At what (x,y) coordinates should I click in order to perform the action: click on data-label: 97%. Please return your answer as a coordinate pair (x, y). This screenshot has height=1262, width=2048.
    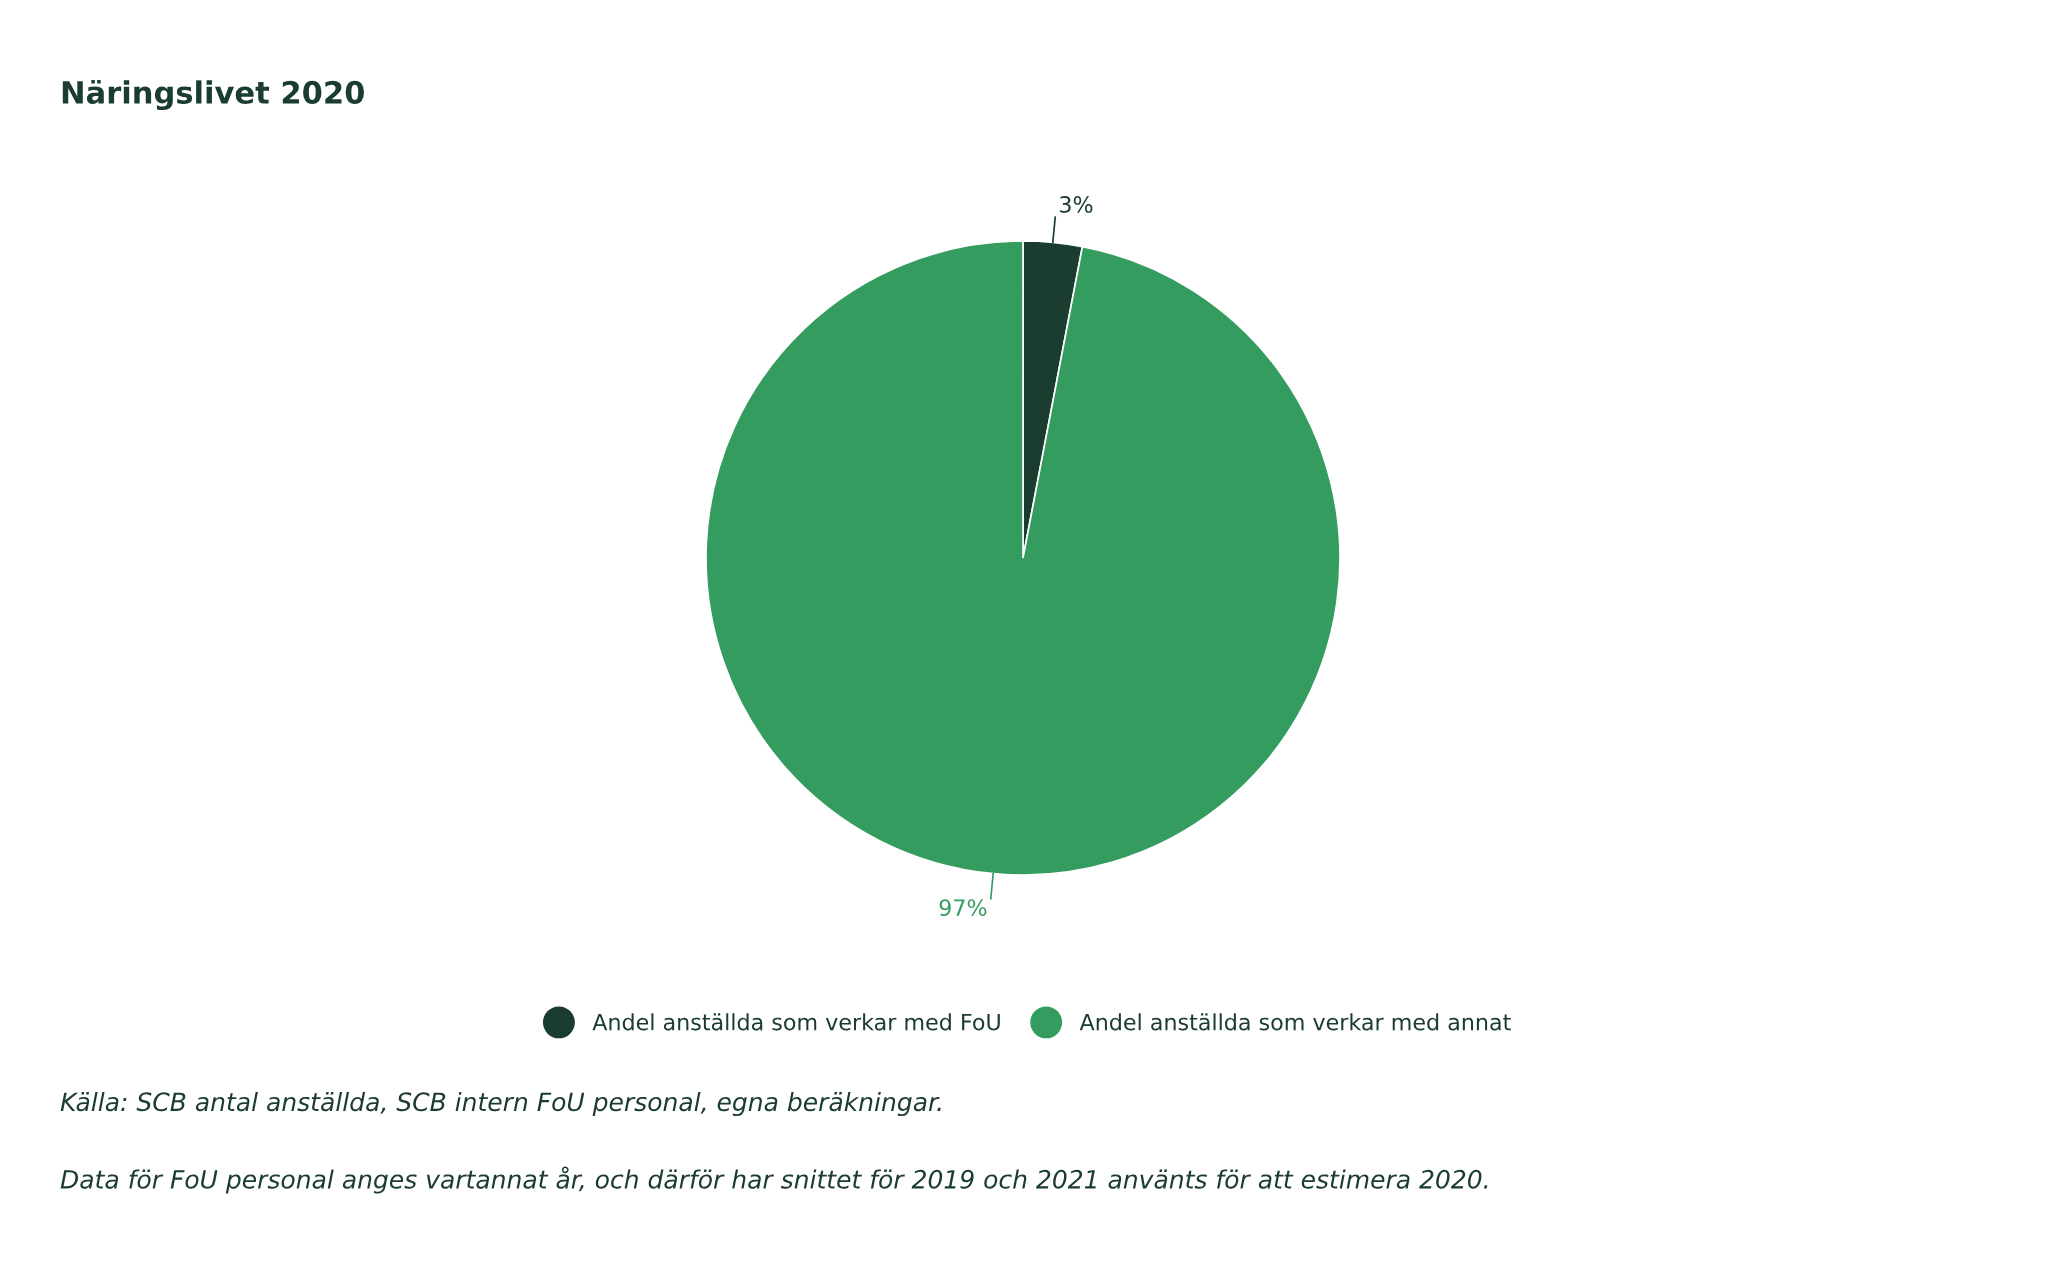
    Looking at the image, I should click on (963, 908).